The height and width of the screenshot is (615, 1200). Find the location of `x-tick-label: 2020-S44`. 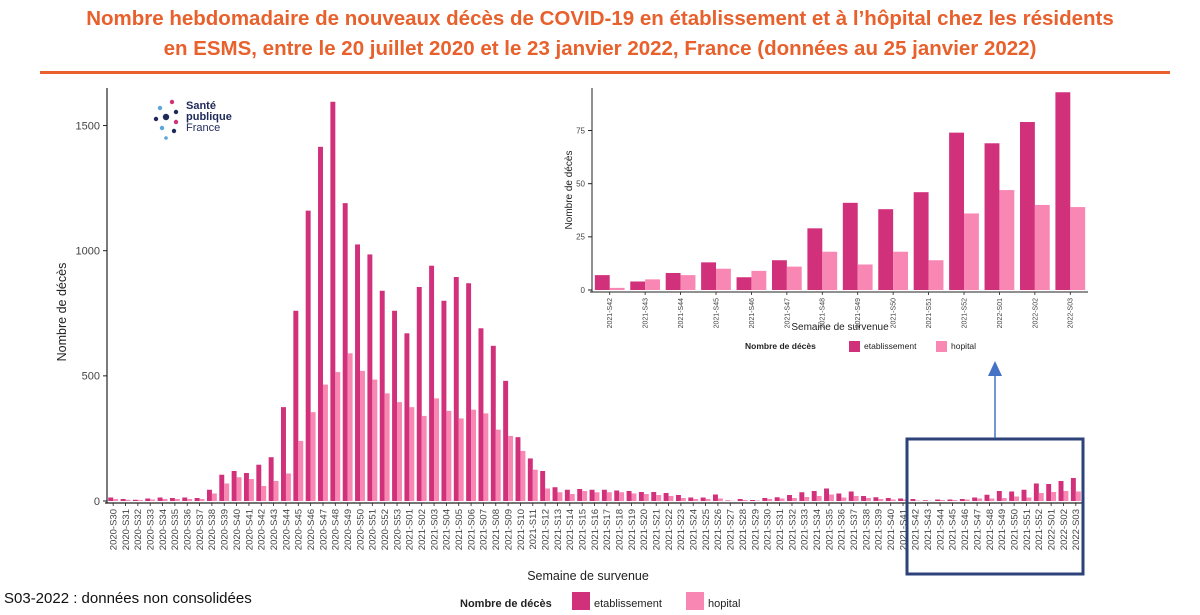

x-tick-label: 2020-S44 is located at coordinates (286, 529).